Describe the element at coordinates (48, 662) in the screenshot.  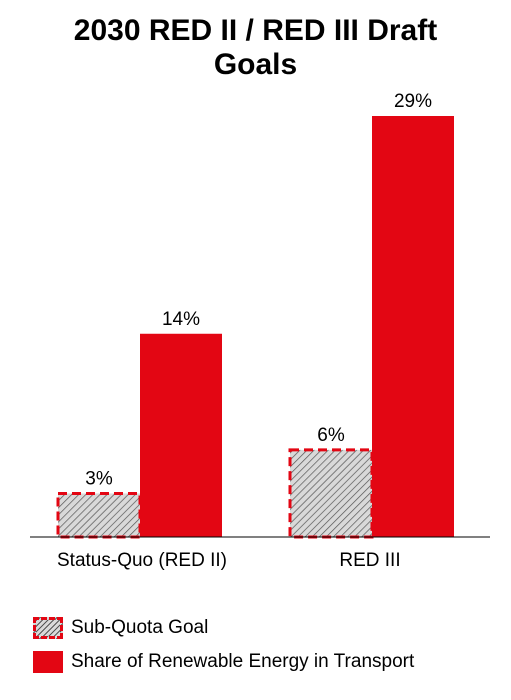
I see `legend-swatch-solid` at that location.